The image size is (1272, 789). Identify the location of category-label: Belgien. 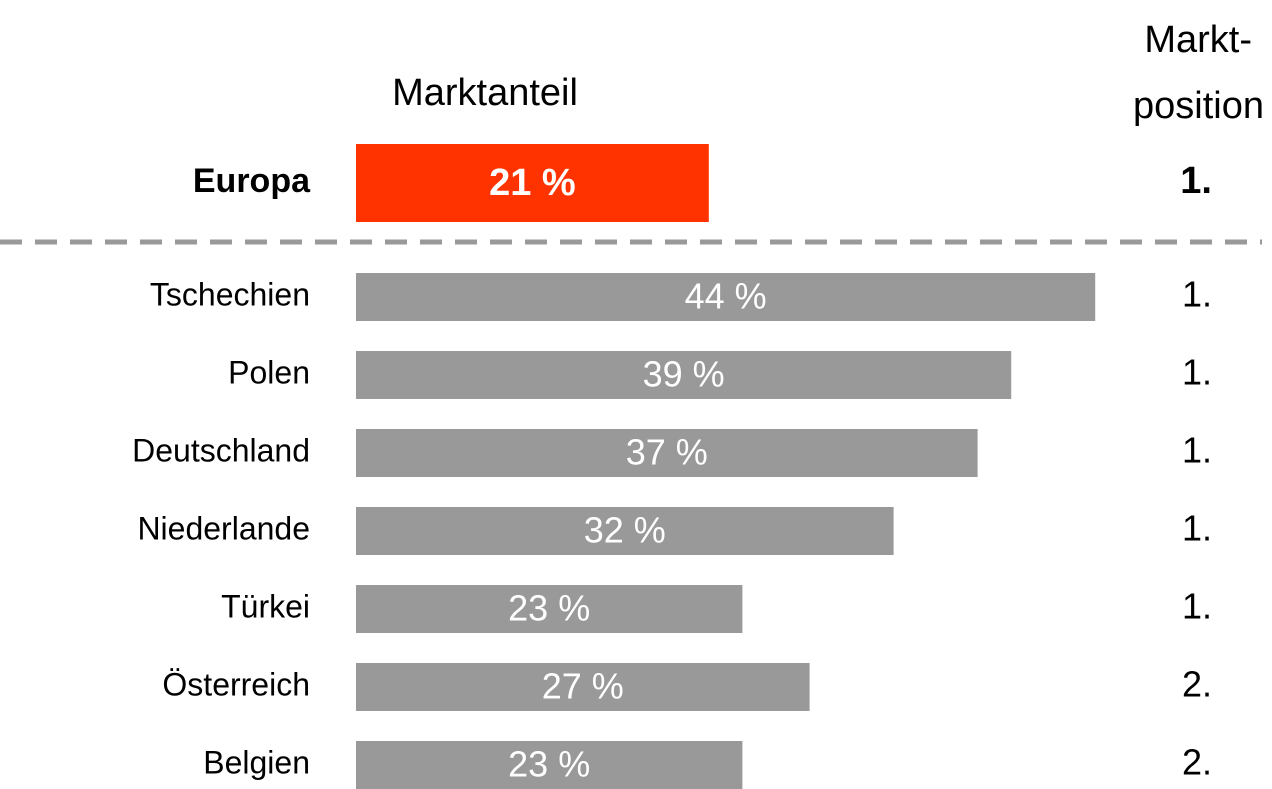
(256, 762).